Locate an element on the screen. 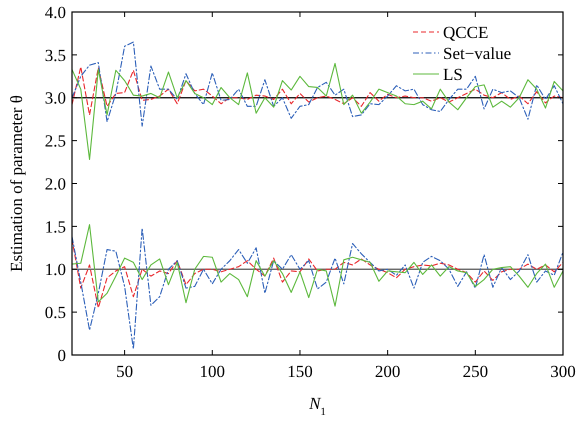 Image resolution: width=580 pixels, height=421 pixels. y-tick-label: 3.5 is located at coordinates (55, 55).